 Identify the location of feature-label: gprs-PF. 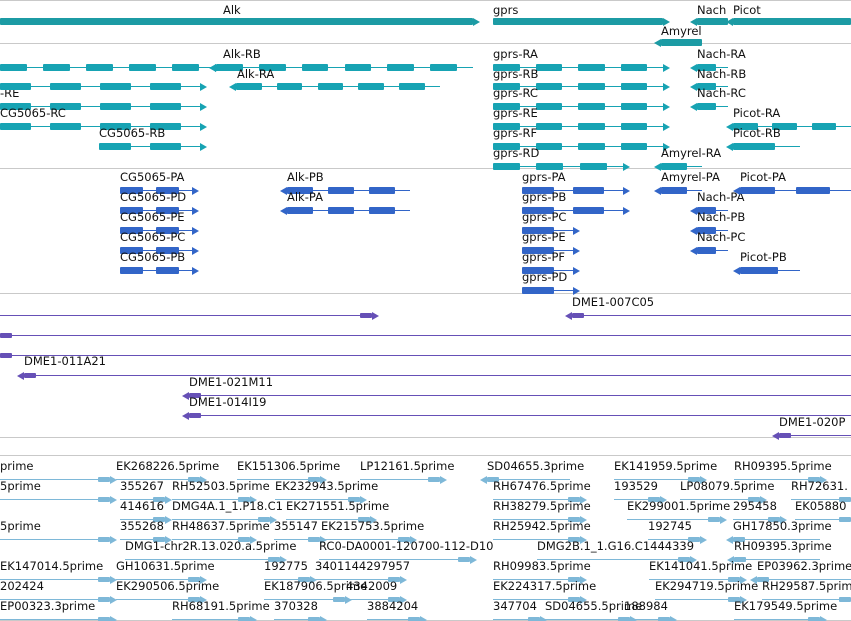
(544, 257).